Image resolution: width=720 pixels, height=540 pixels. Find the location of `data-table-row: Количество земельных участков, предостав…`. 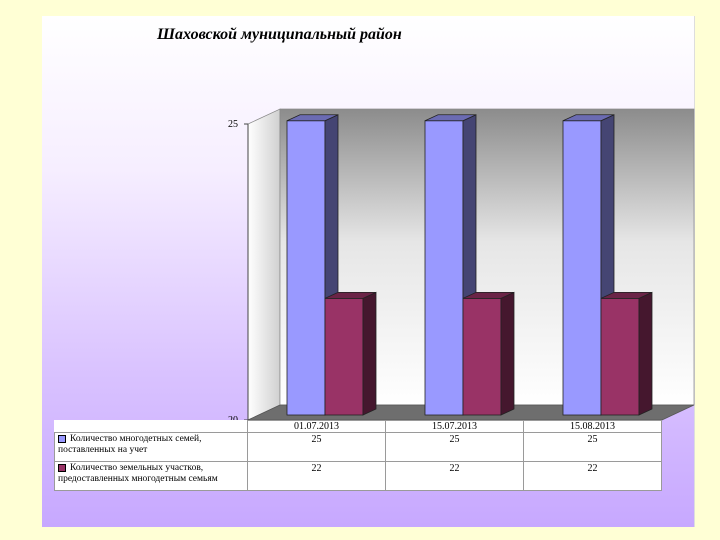

data-table-row: Количество земельных участков, предостав… is located at coordinates (358, 476).